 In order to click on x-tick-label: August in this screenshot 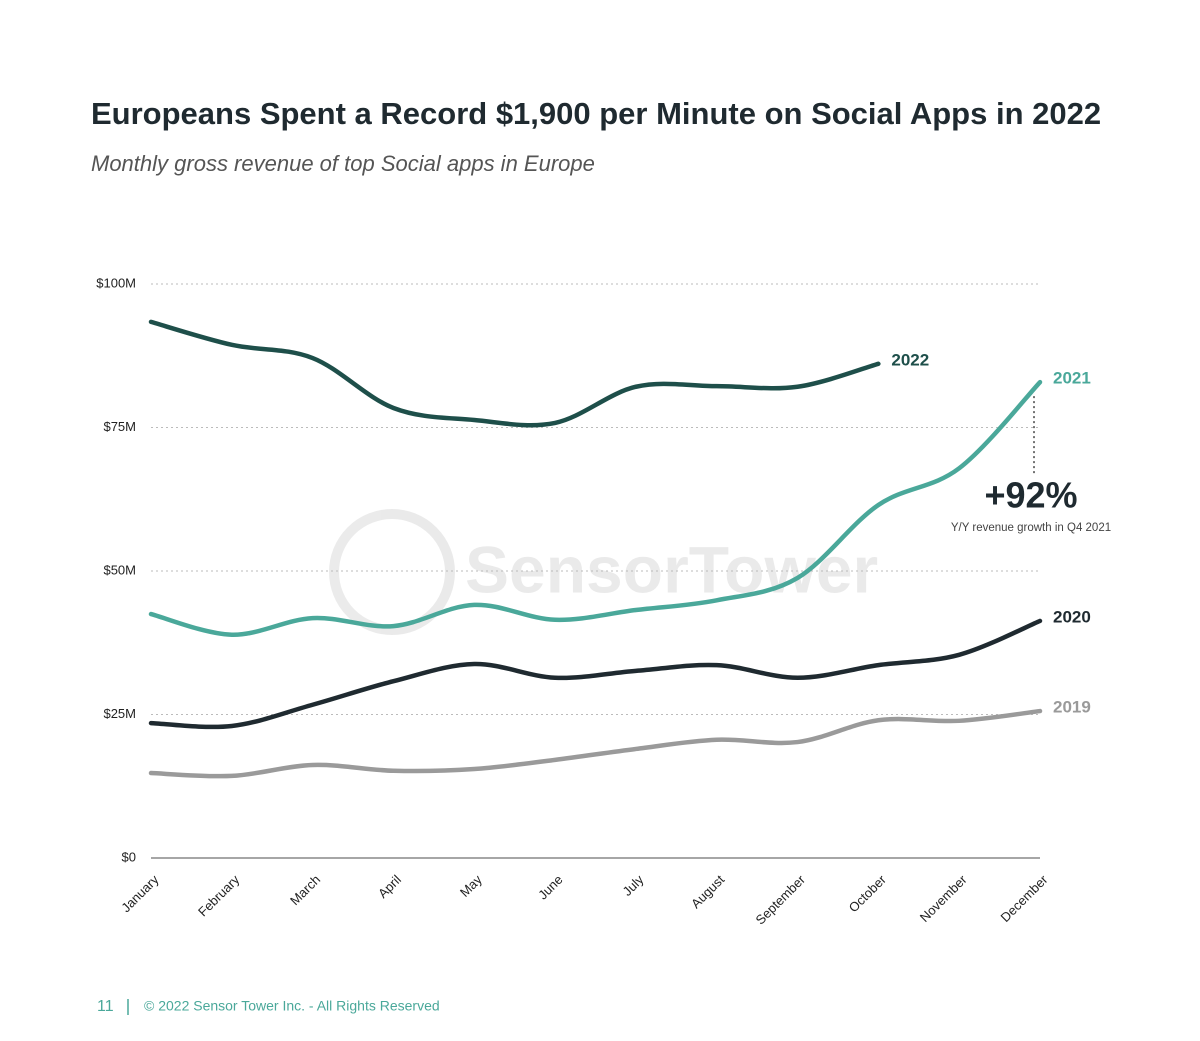, I will do `click(707, 891)`.